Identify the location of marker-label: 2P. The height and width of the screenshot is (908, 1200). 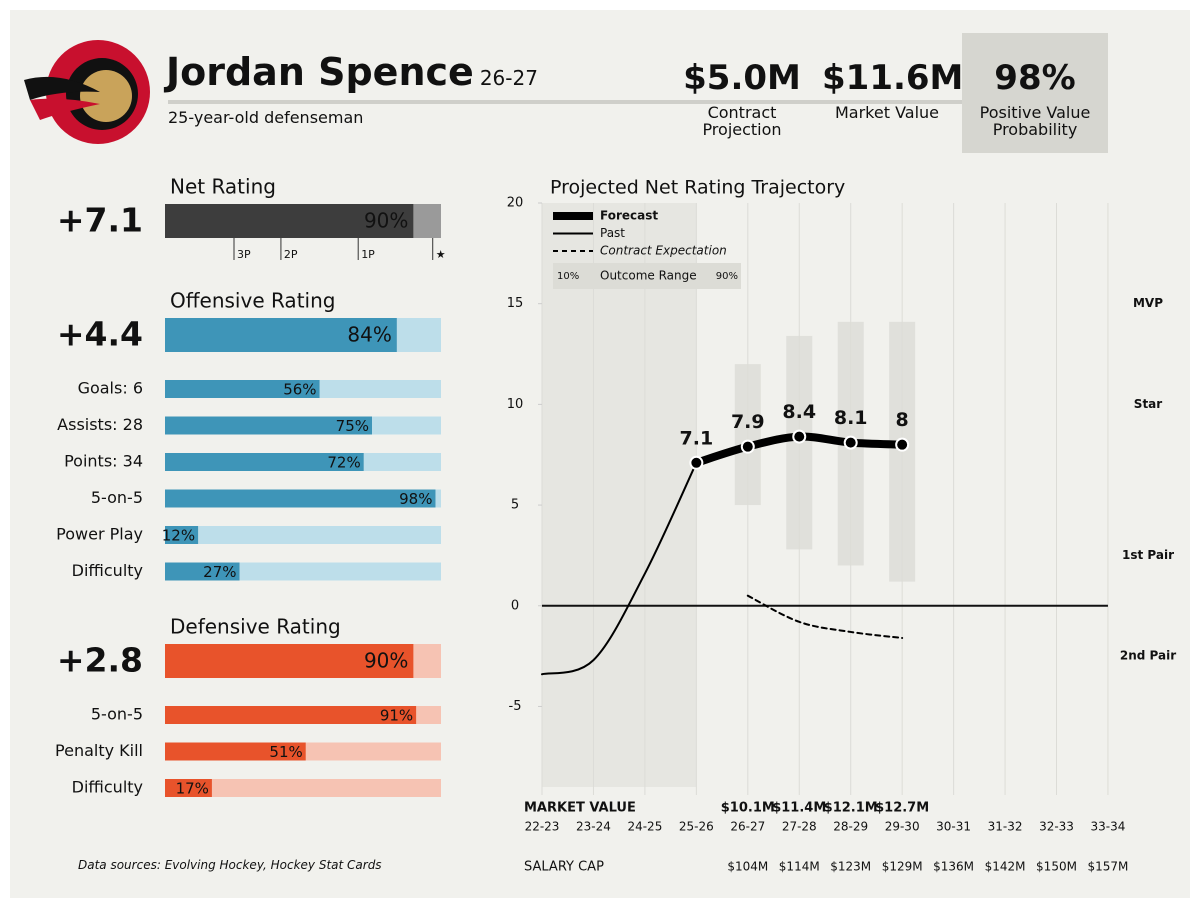
(291, 254).